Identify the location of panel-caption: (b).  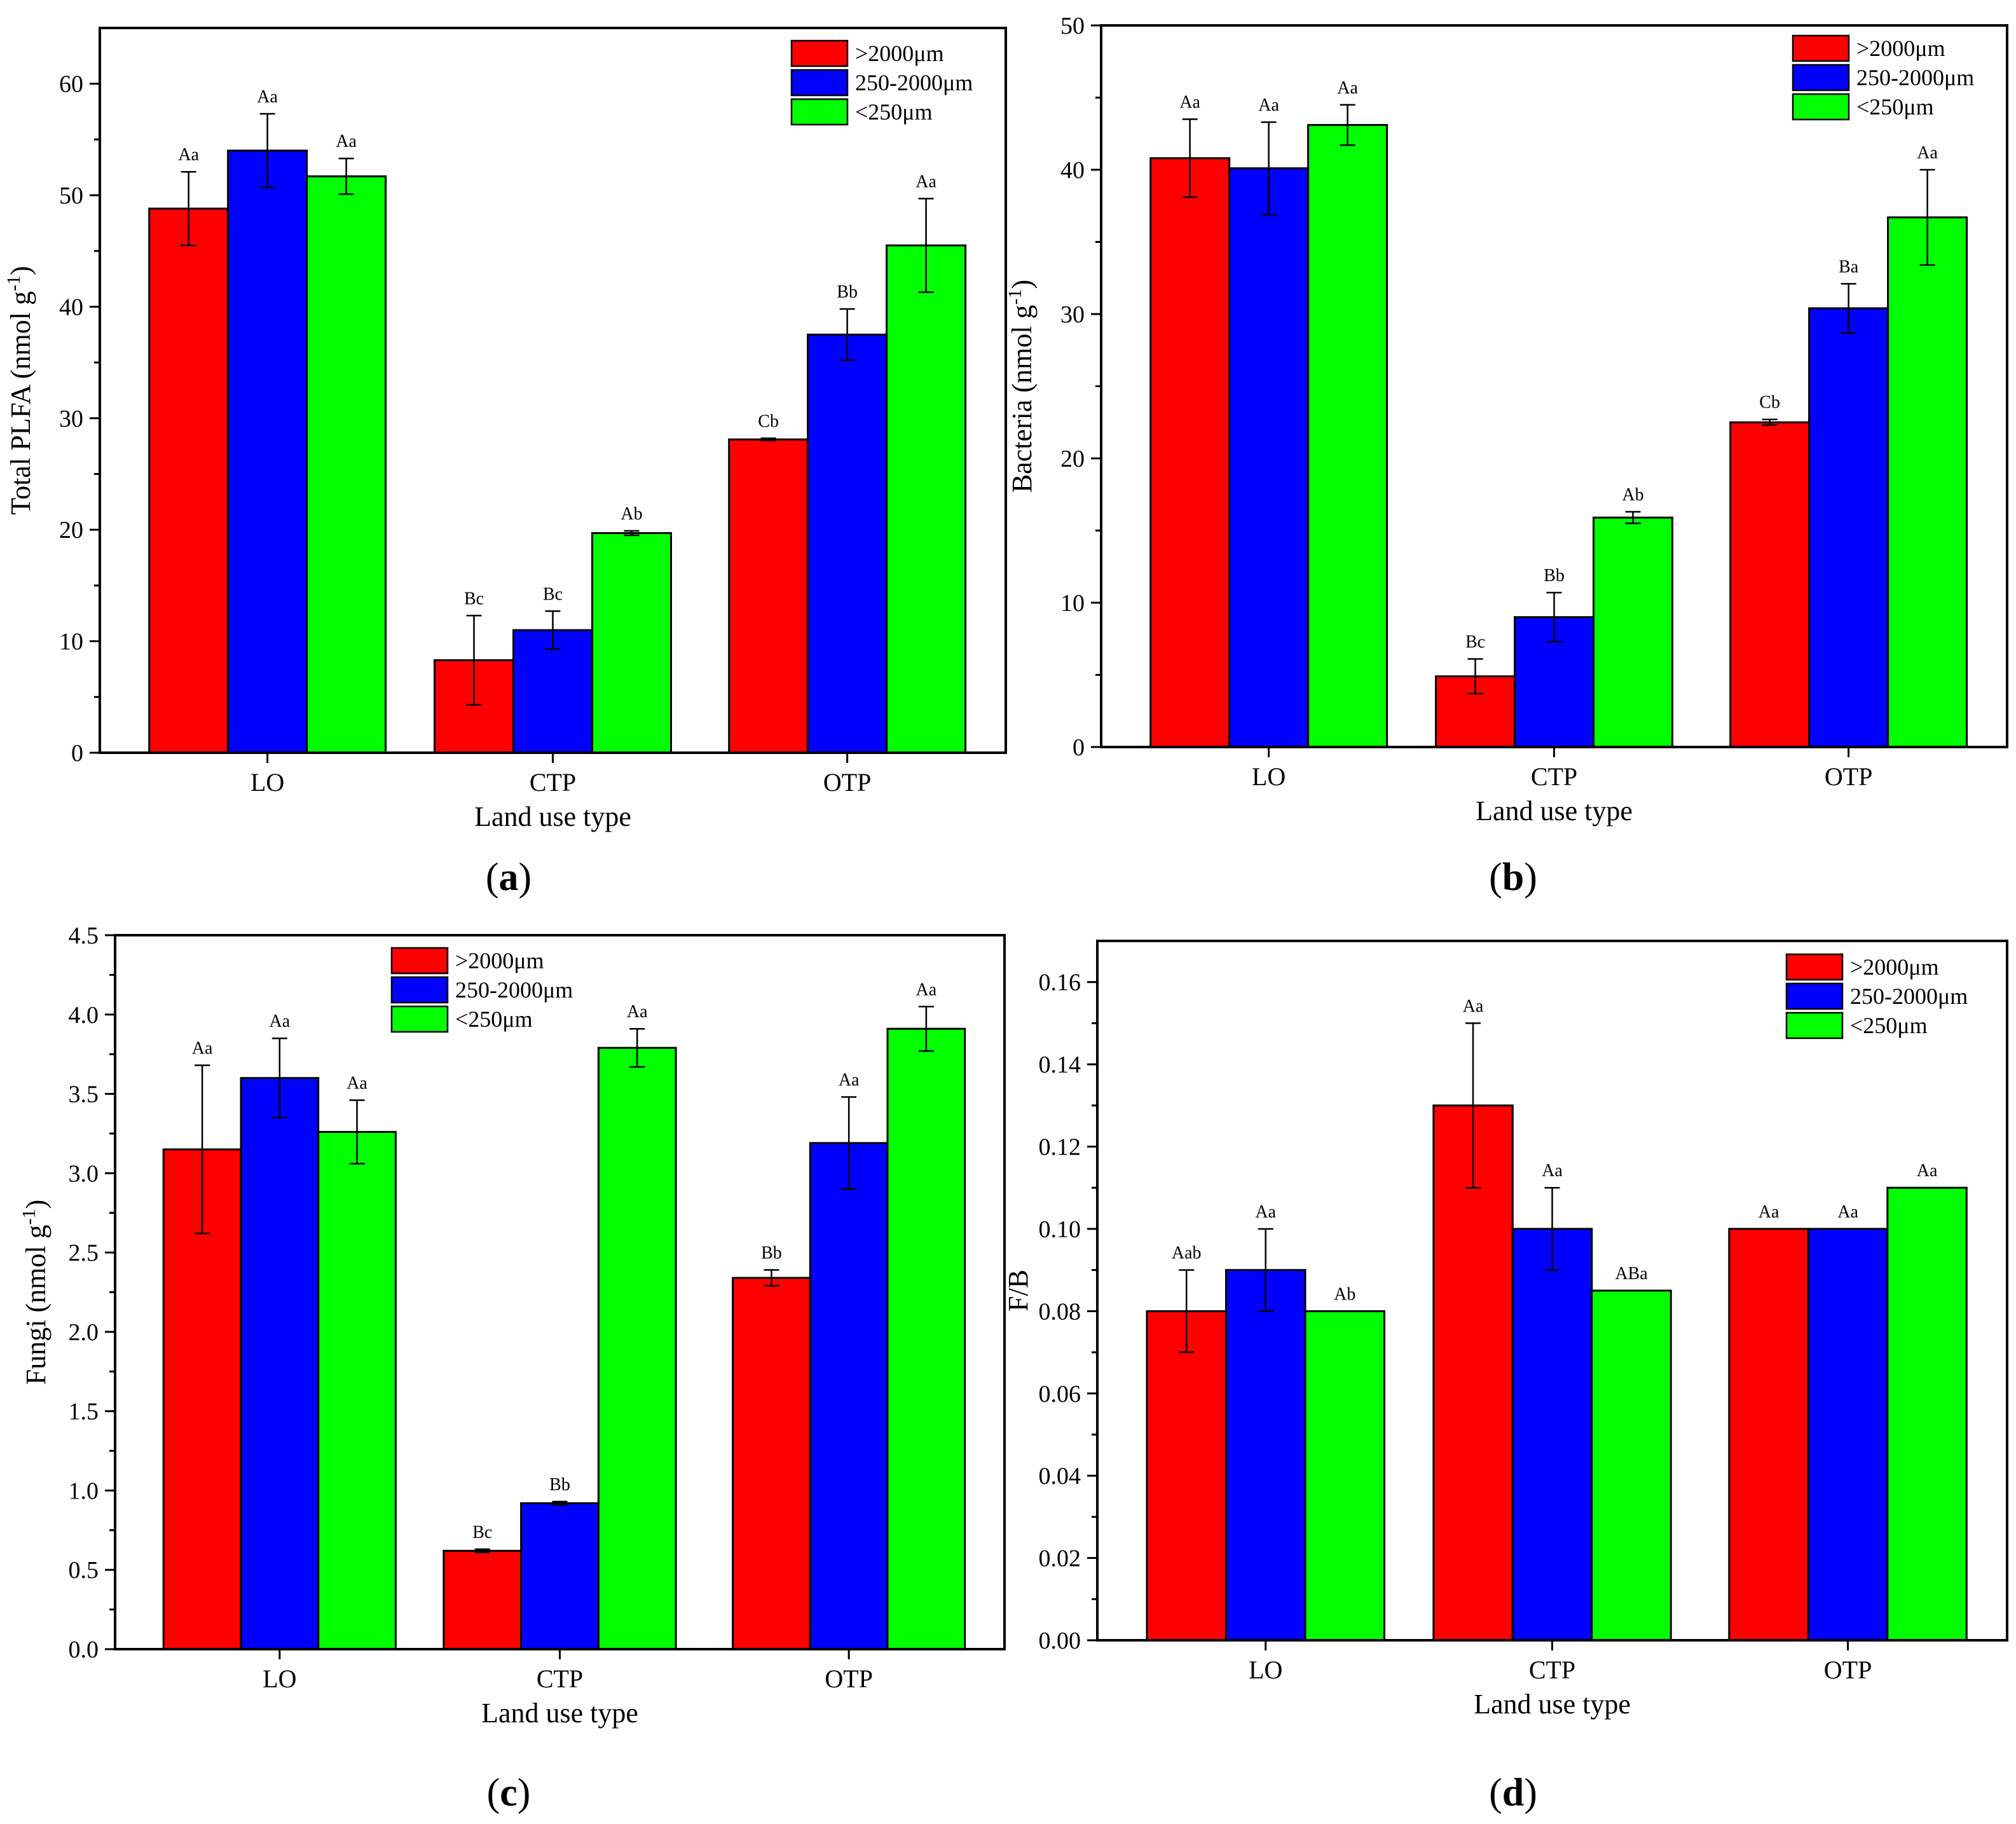
(1513, 877).